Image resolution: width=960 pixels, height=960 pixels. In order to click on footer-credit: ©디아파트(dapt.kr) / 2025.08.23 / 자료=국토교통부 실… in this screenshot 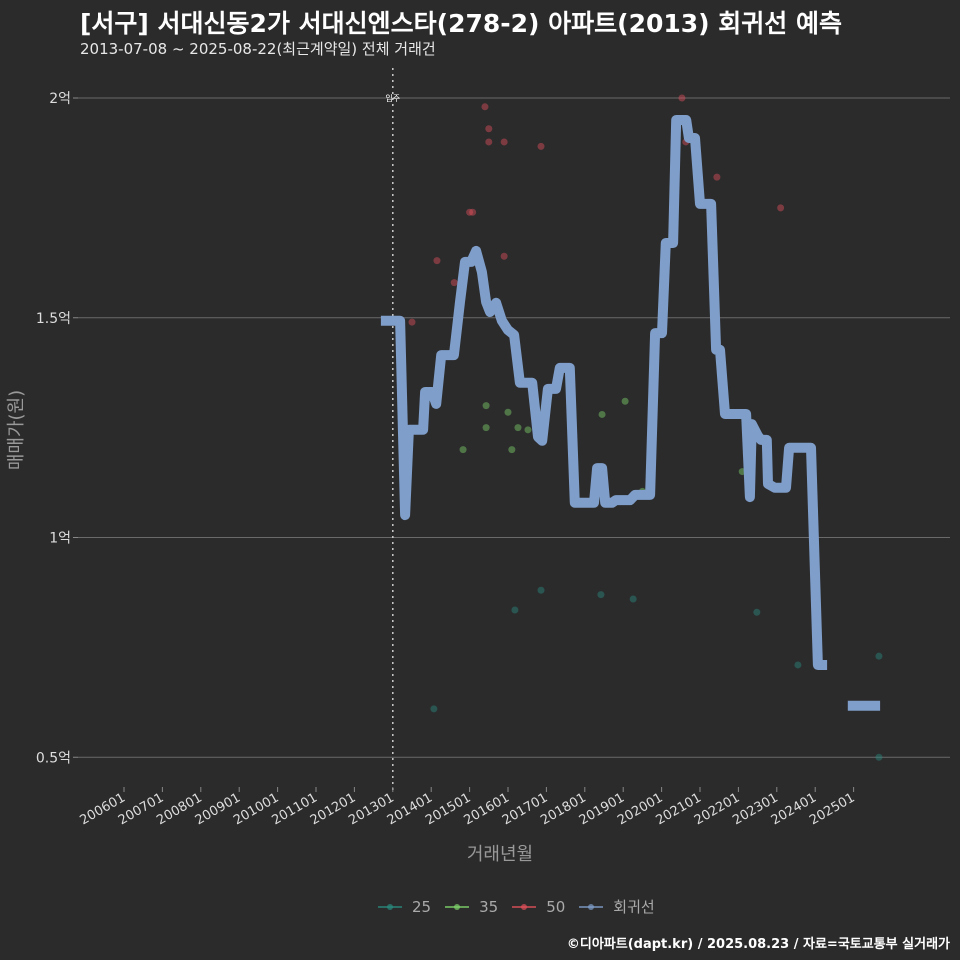, I will do `click(758, 944)`.